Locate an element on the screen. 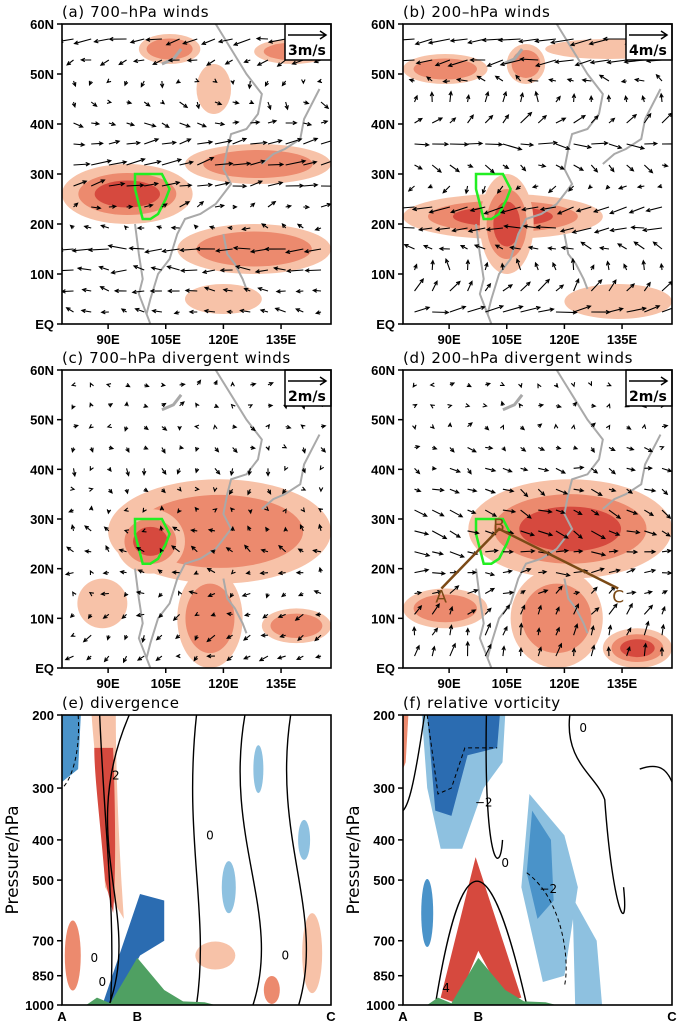  x-tick-label: 135E is located at coordinates (281, 339).